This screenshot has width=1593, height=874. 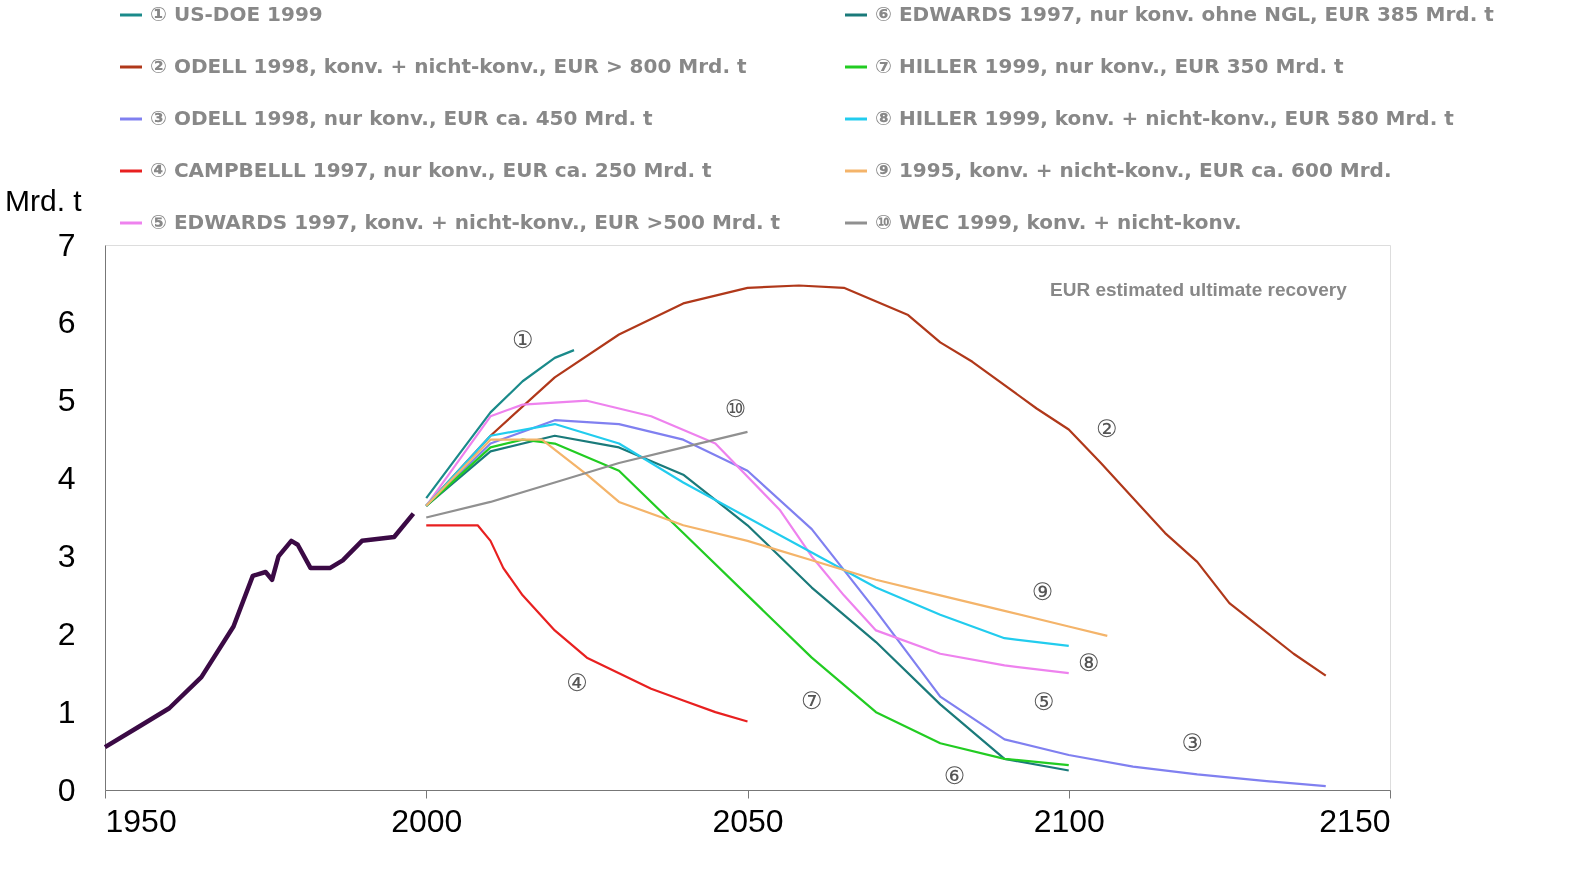 What do you see at coordinates (465, 222) in the screenshot?
I see `legend-label: ⑤ EDWARDS 1997, konv. + nicht-konv., EUR >500 Mrd. t` at bounding box center [465, 222].